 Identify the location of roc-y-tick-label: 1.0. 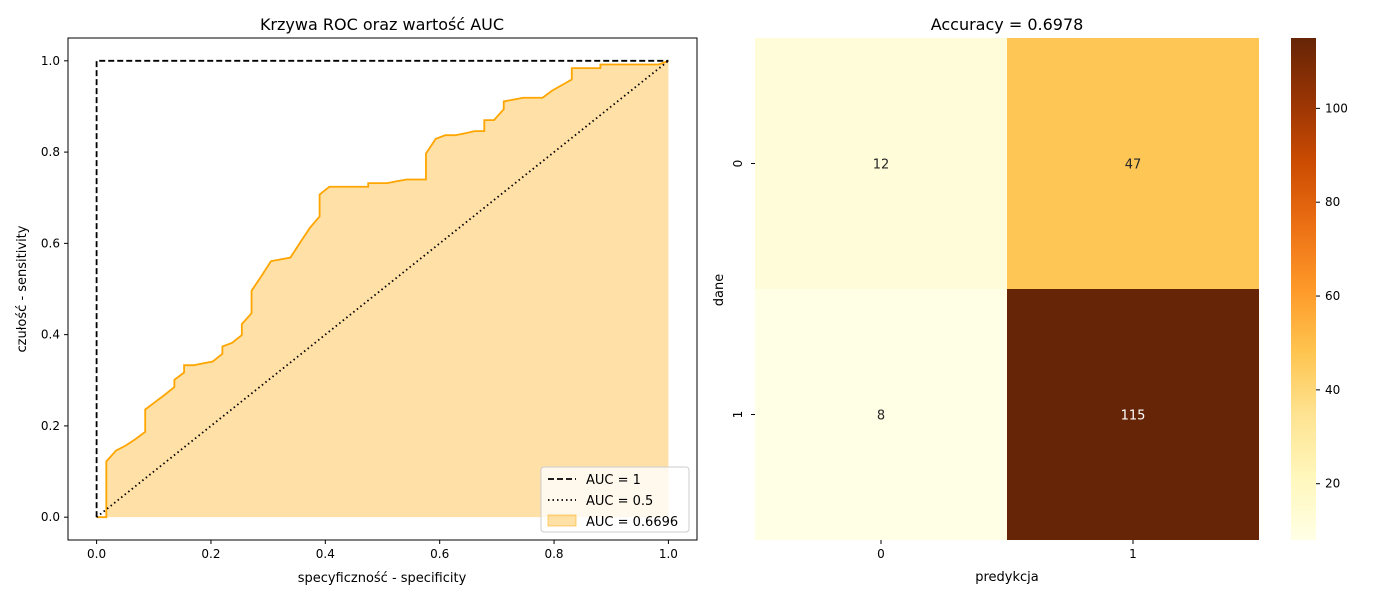
(50, 61).